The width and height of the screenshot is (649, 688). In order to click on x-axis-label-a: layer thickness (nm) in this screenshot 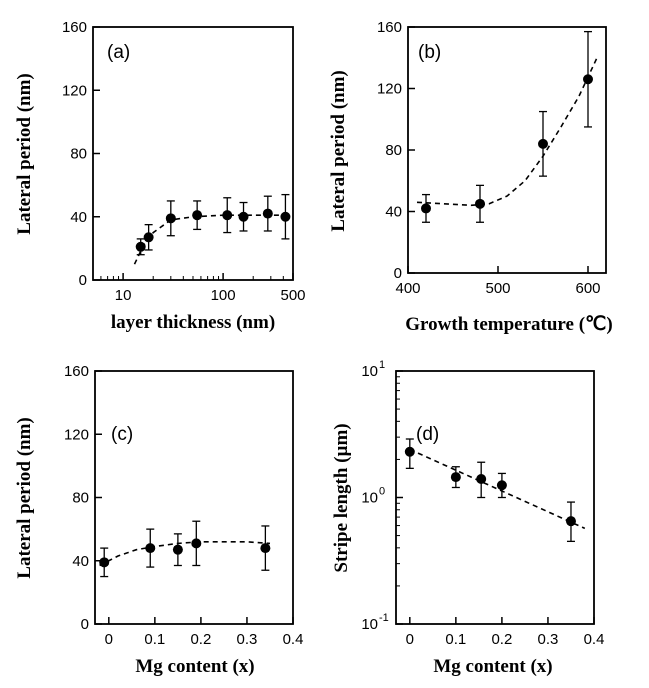, I will do `click(193, 322)`.